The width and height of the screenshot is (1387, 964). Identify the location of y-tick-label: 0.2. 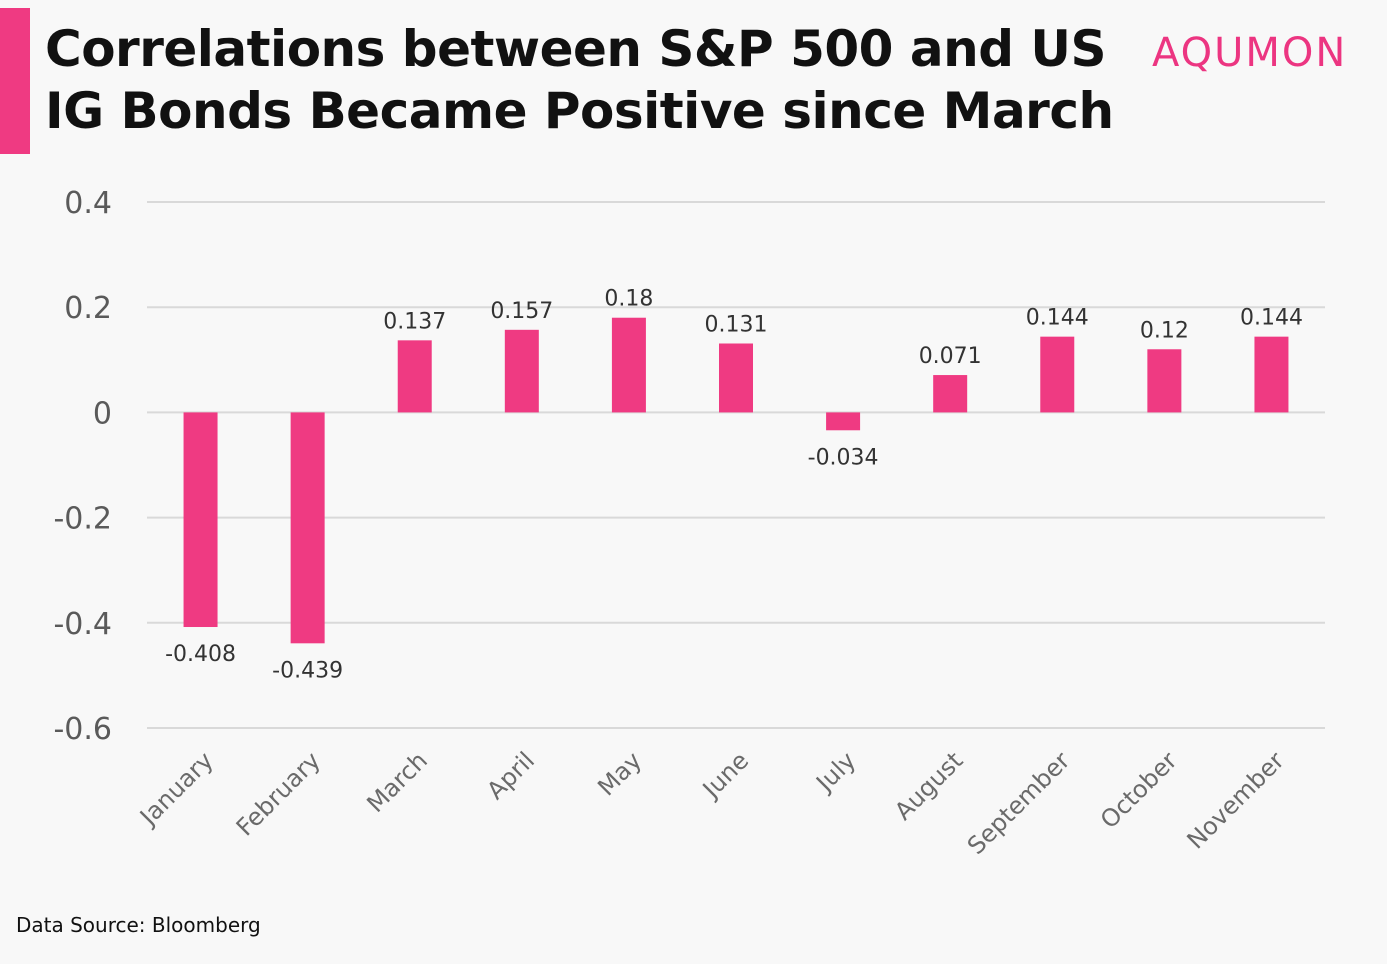
(88, 308).